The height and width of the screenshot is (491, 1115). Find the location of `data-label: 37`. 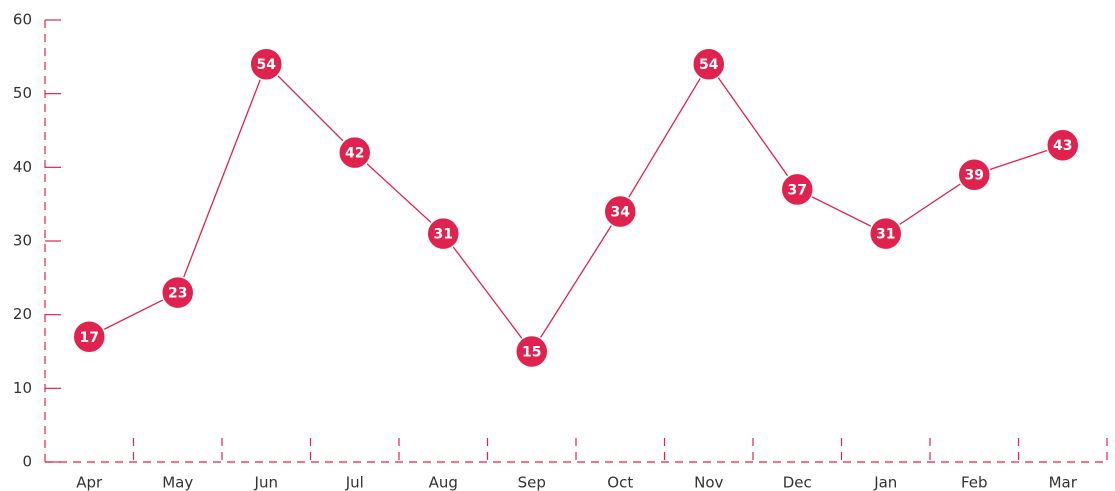

data-label: 37 is located at coordinates (797, 190).